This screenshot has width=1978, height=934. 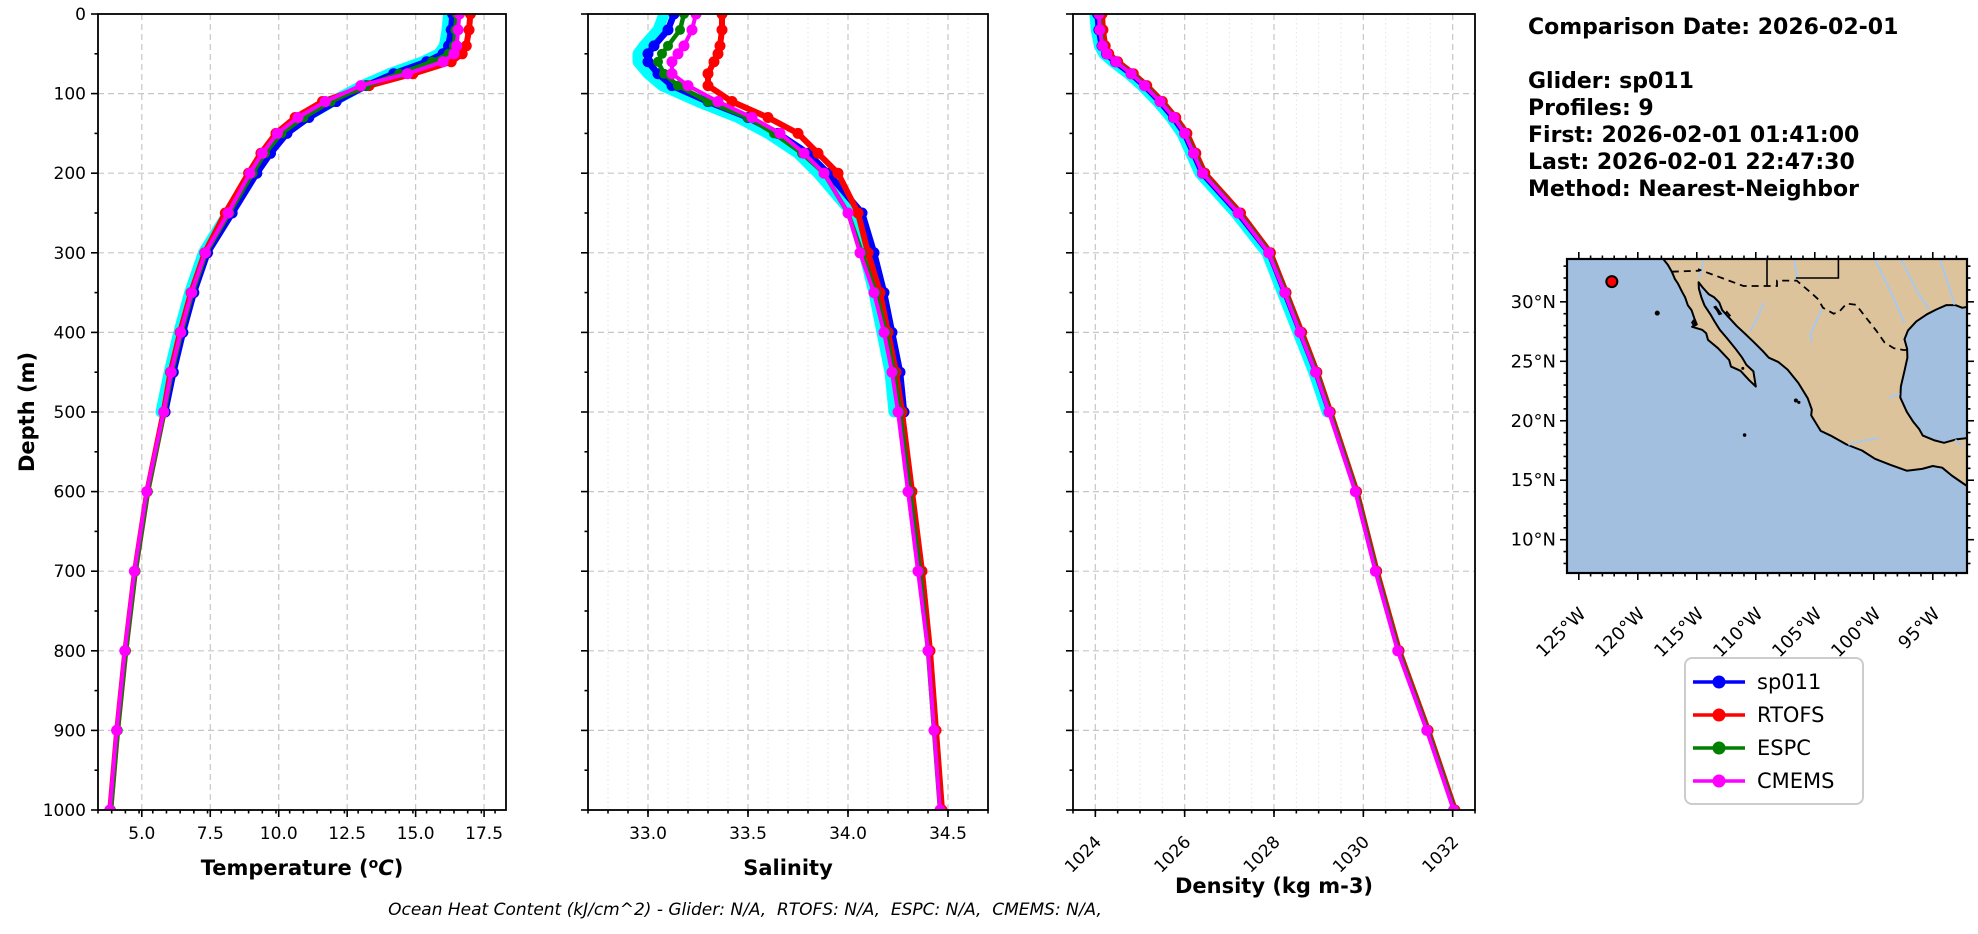 What do you see at coordinates (654, 46) in the screenshot?
I see `series-sp011-marker` at bounding box center [654, 46].